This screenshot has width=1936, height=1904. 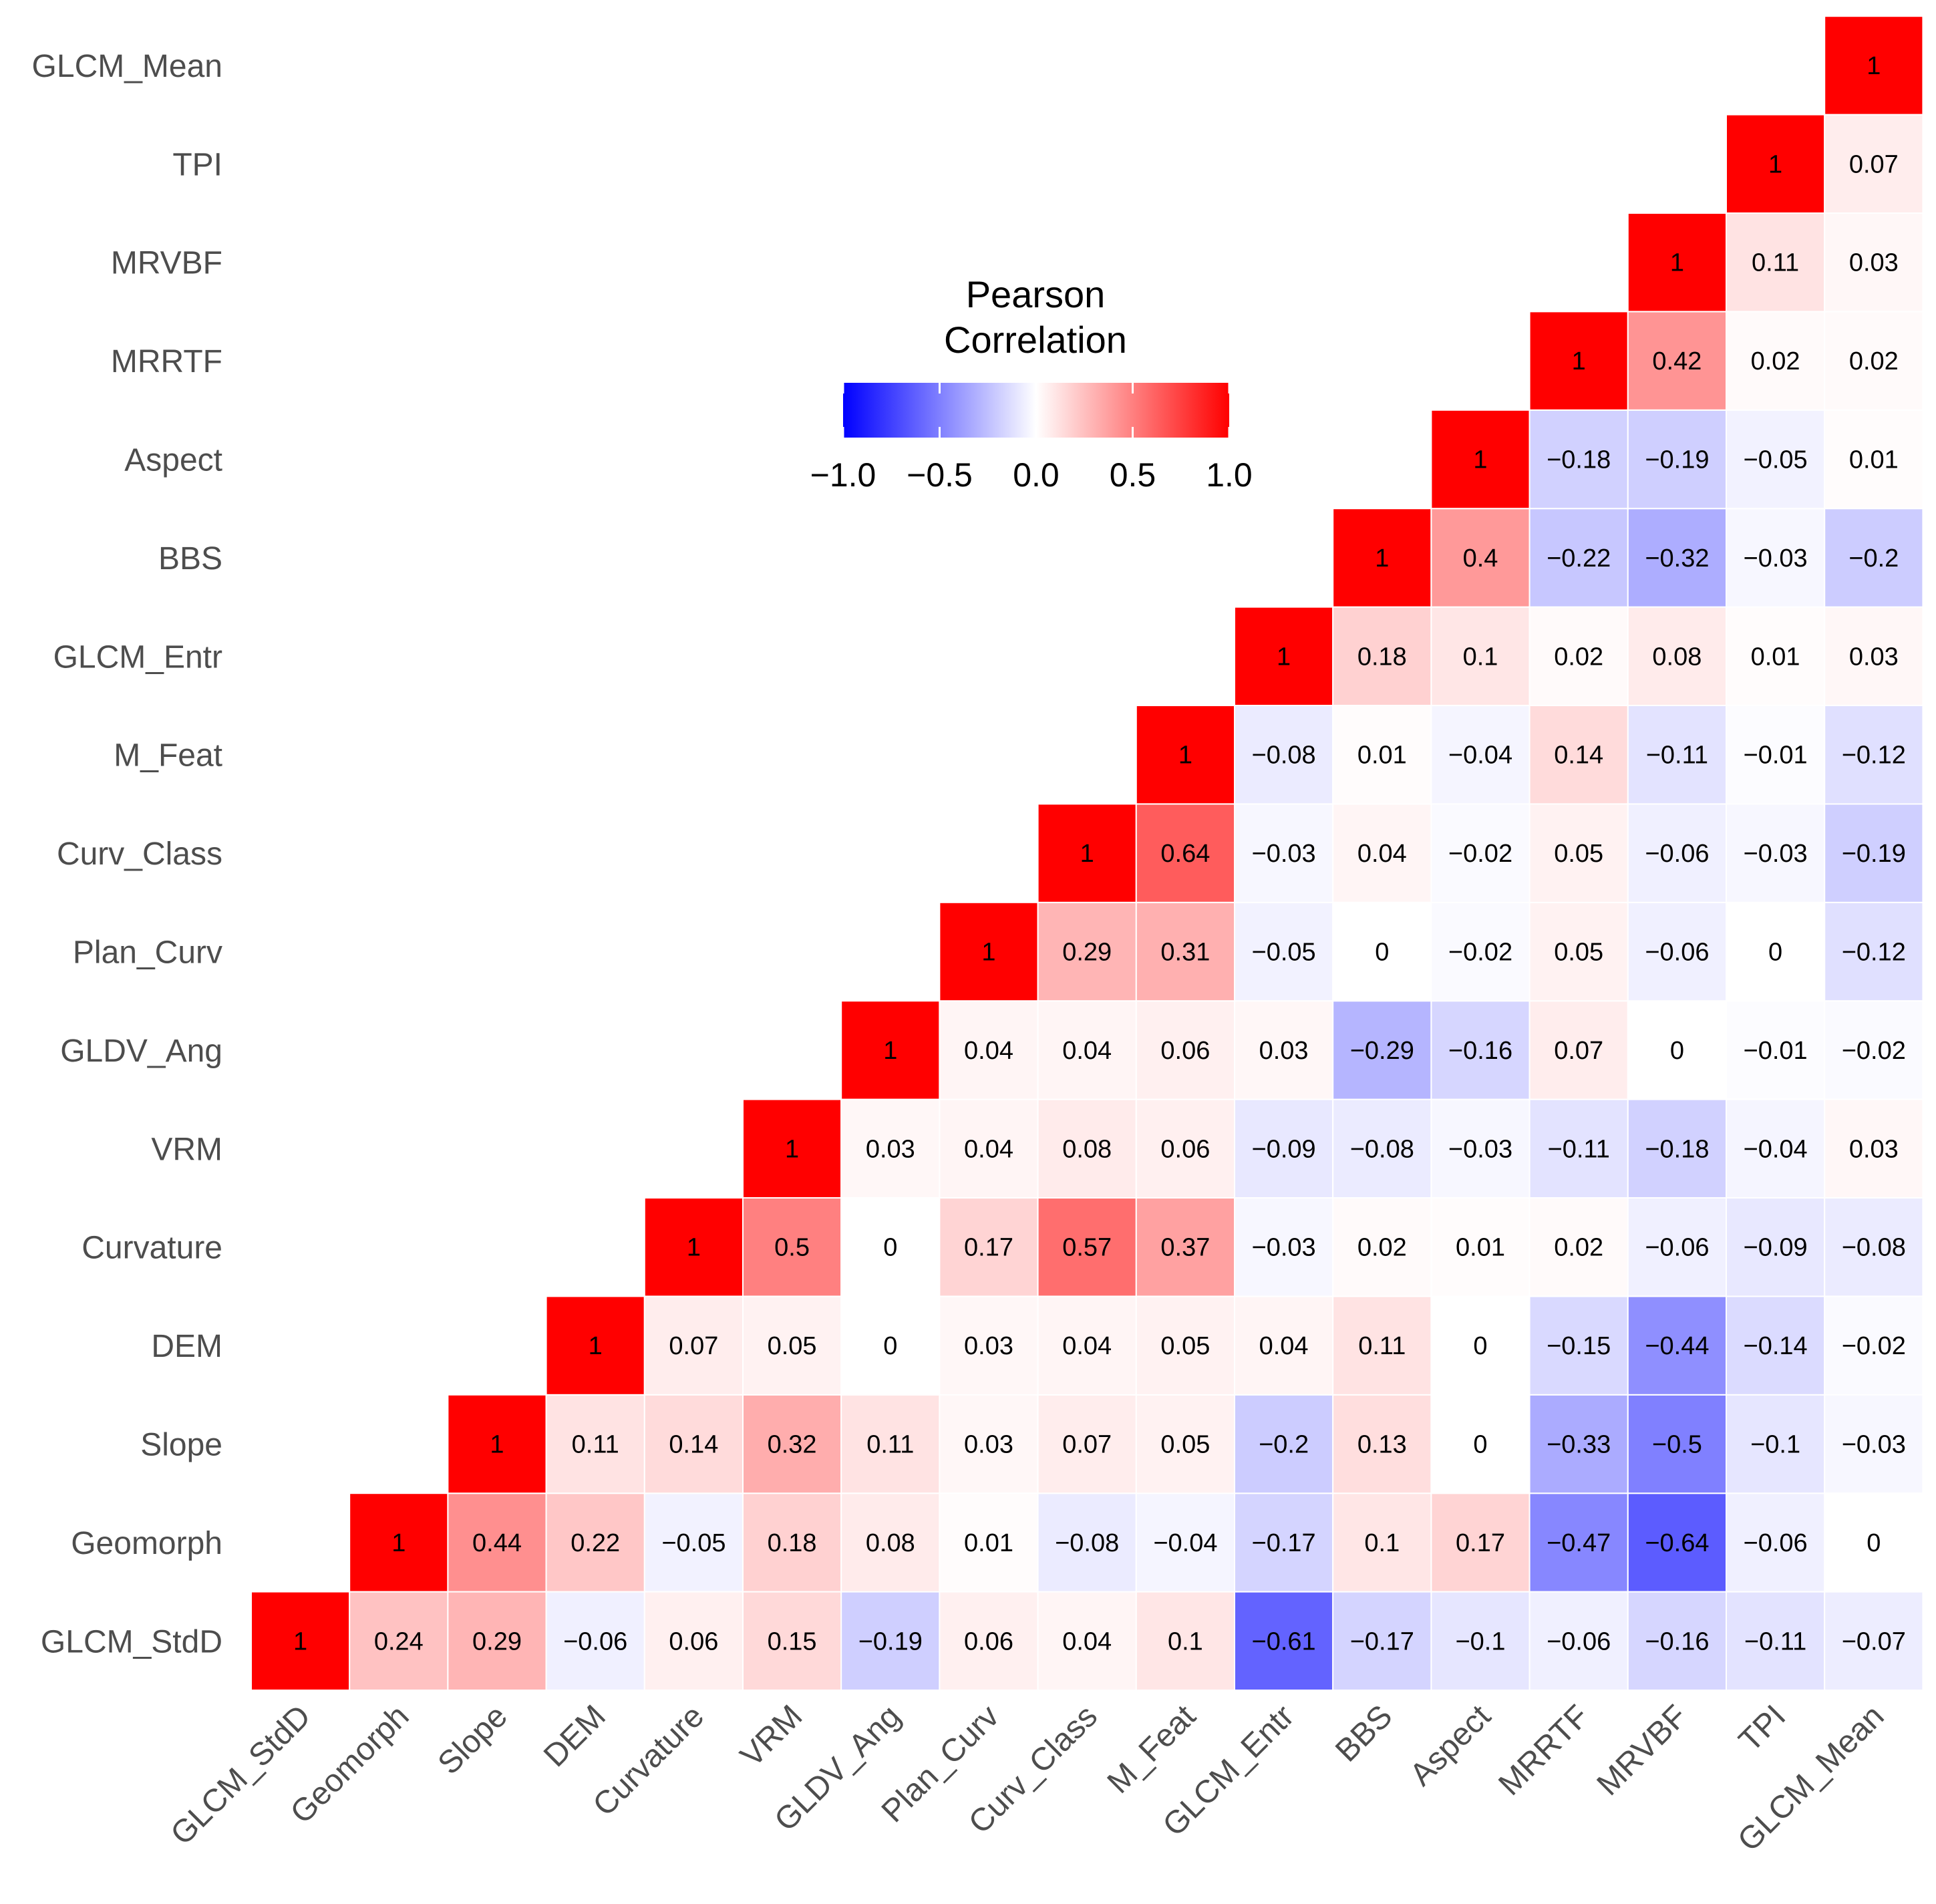 I want to click on cell-value-label: −0.06, so click(x=1677, y=854).